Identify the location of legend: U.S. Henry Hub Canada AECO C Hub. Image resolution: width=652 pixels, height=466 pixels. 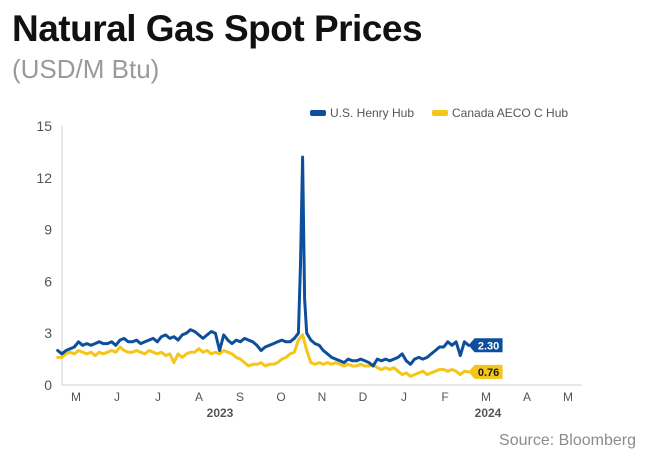
(439, 113).